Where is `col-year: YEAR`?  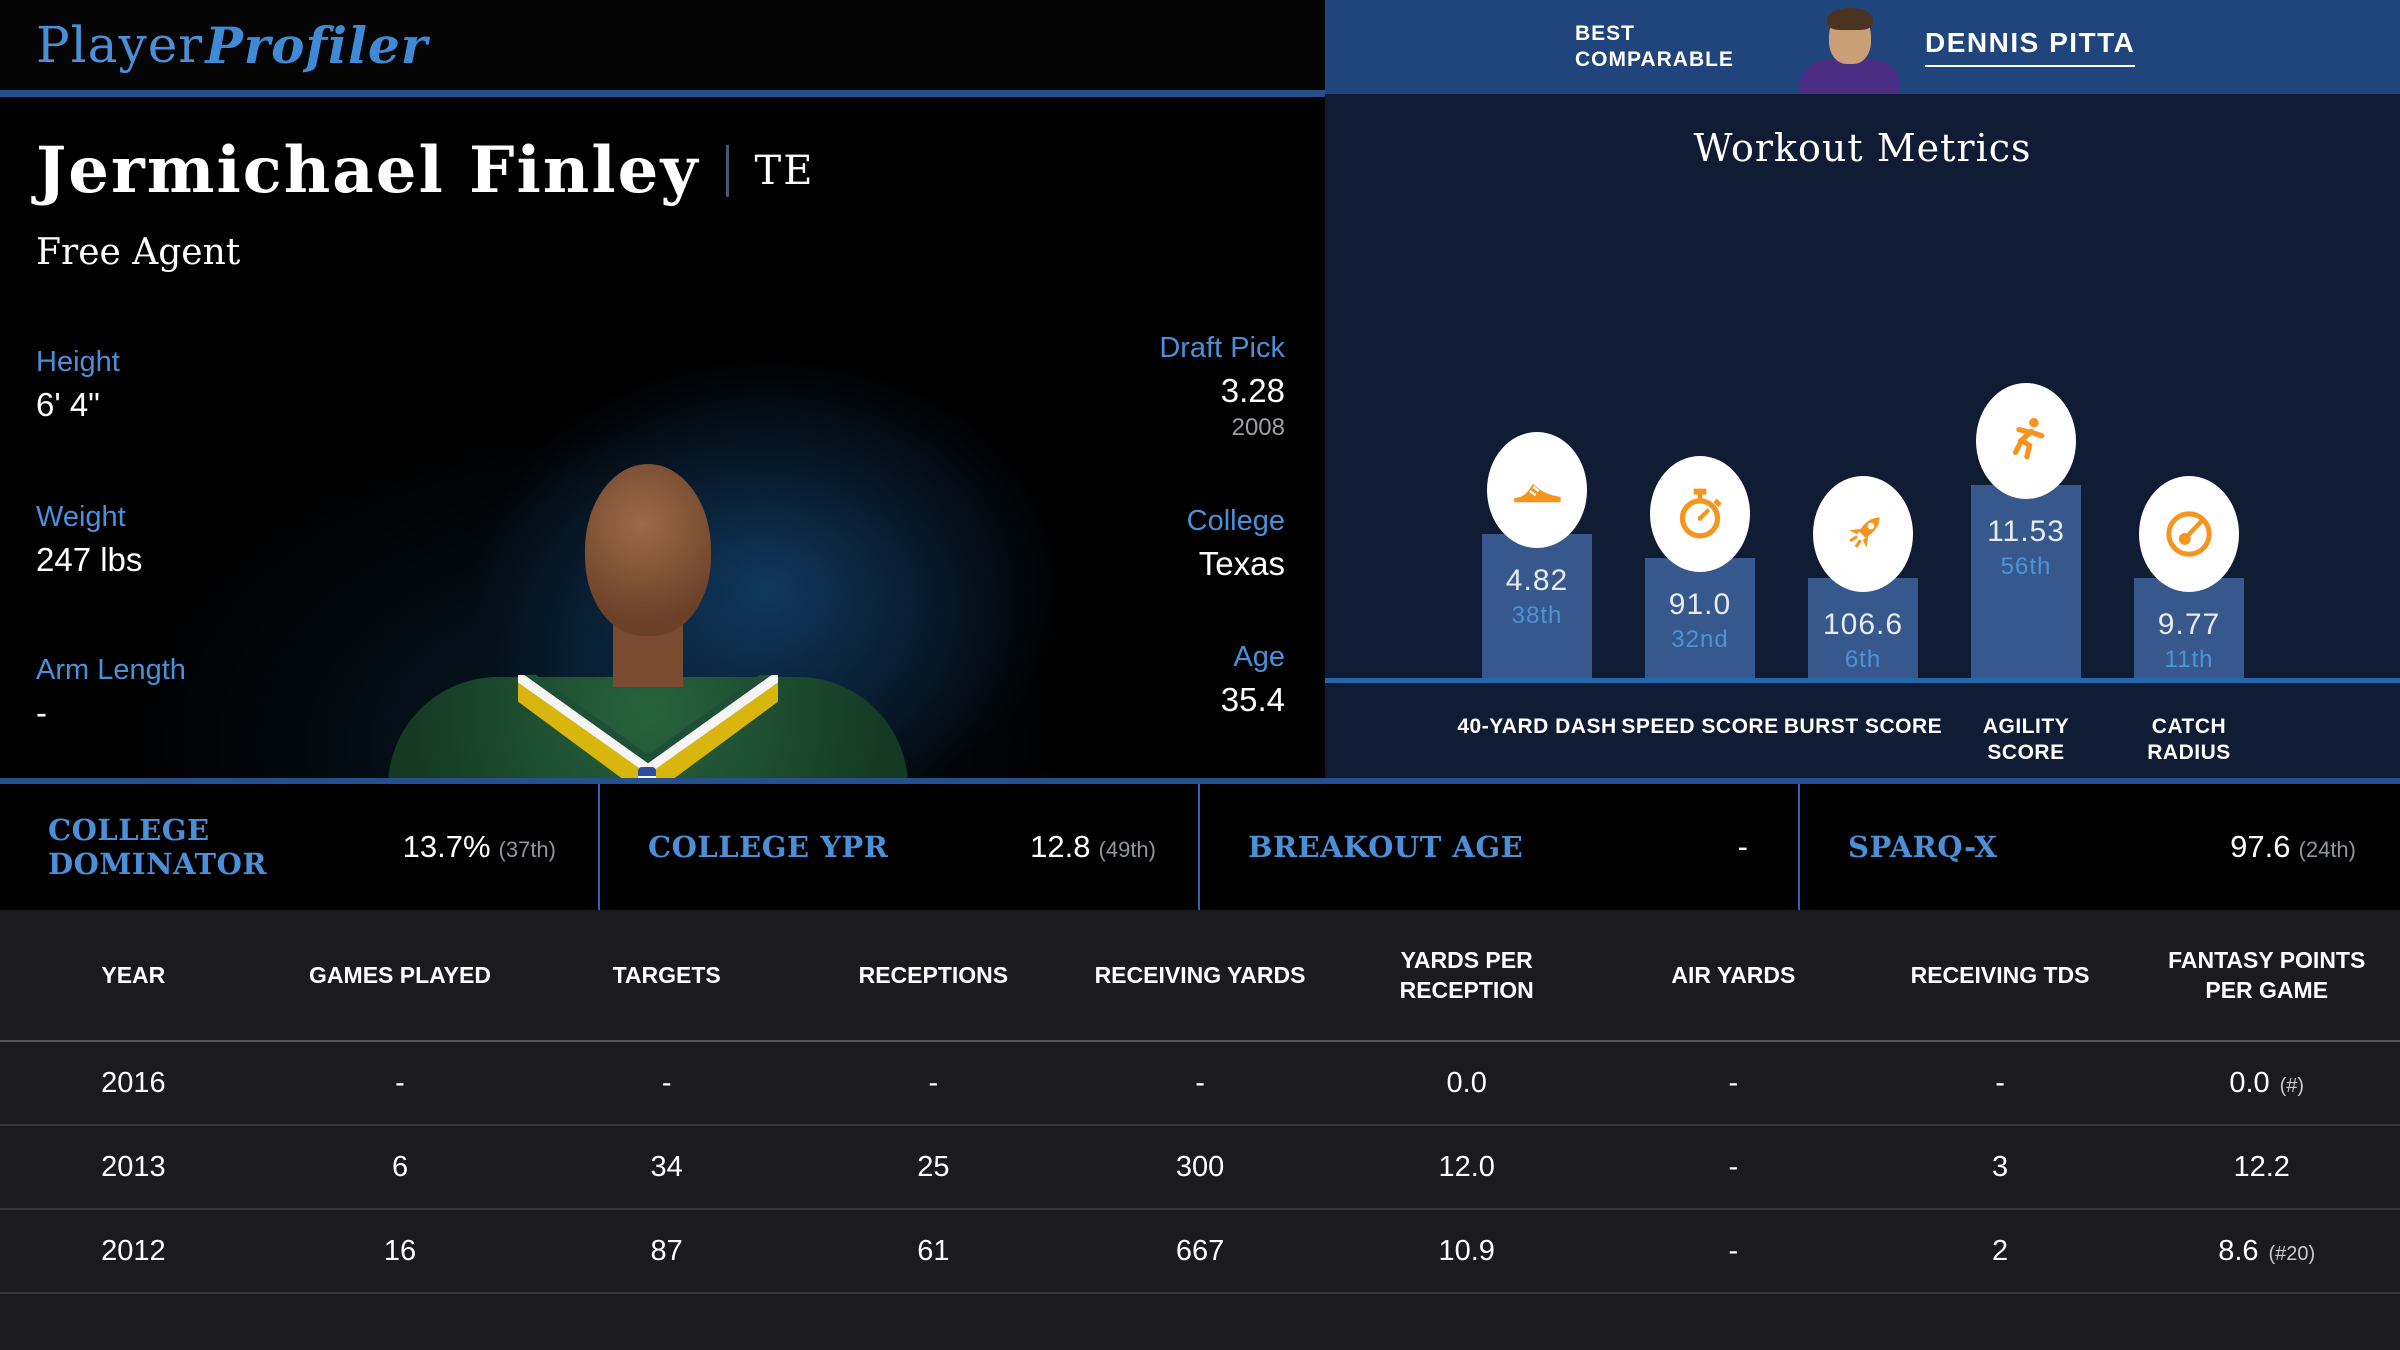
col-year: YEAR is located at coordinates (133, 975).